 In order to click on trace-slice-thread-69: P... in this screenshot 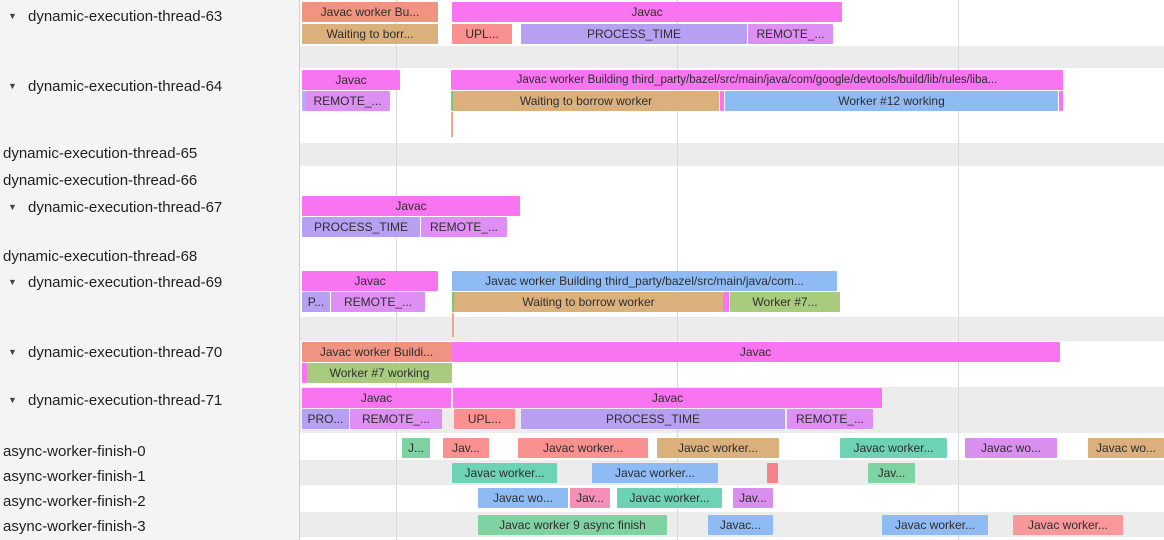, I will do `click(316, 302)`.